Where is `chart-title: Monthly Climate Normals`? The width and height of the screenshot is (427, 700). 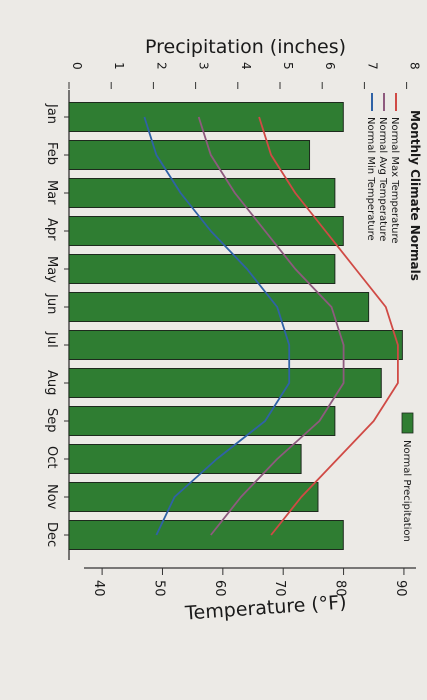 chart-title: Monthly Climate Normals is located at coordinates (415, 195).